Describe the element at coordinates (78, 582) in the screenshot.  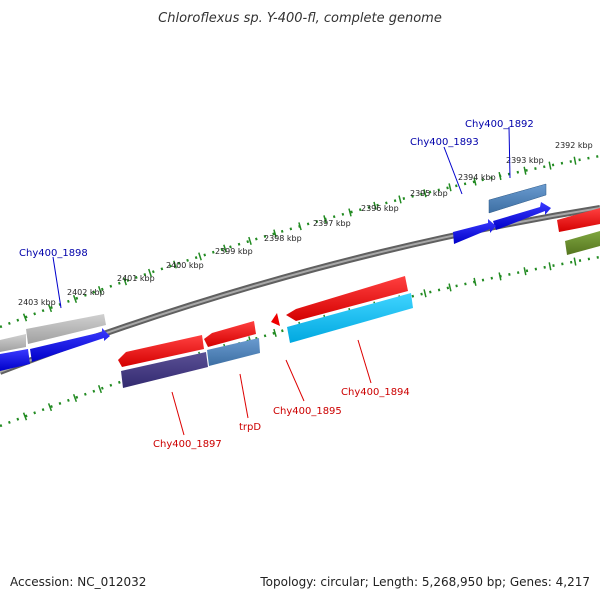
I see `accession-text: Accession: NC_012032` at that location.